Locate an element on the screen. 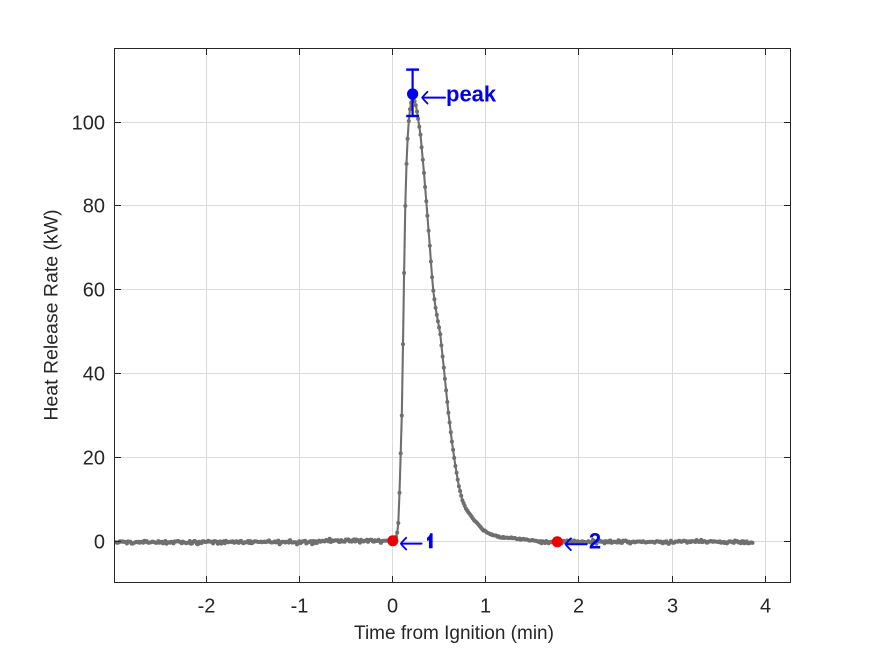 The height and width of the screenshot is (656, 875). svg-text: Time from Ignition (min) is located at coordinates (454, 633).